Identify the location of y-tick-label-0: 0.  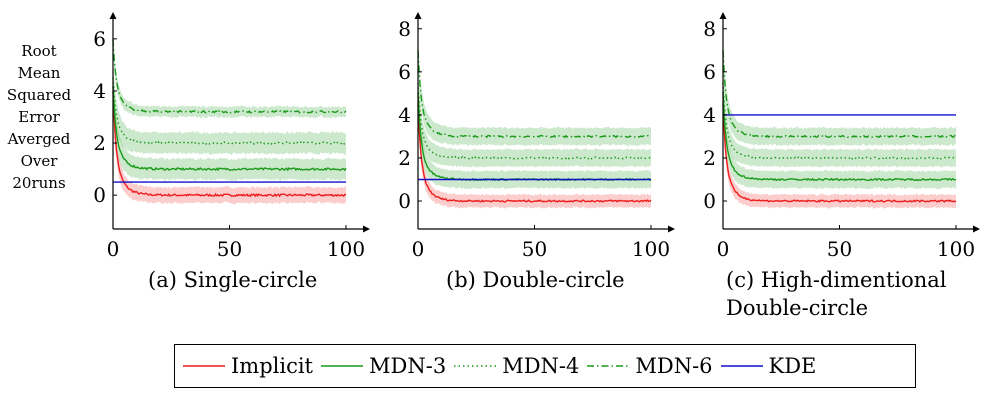
(99, 195).